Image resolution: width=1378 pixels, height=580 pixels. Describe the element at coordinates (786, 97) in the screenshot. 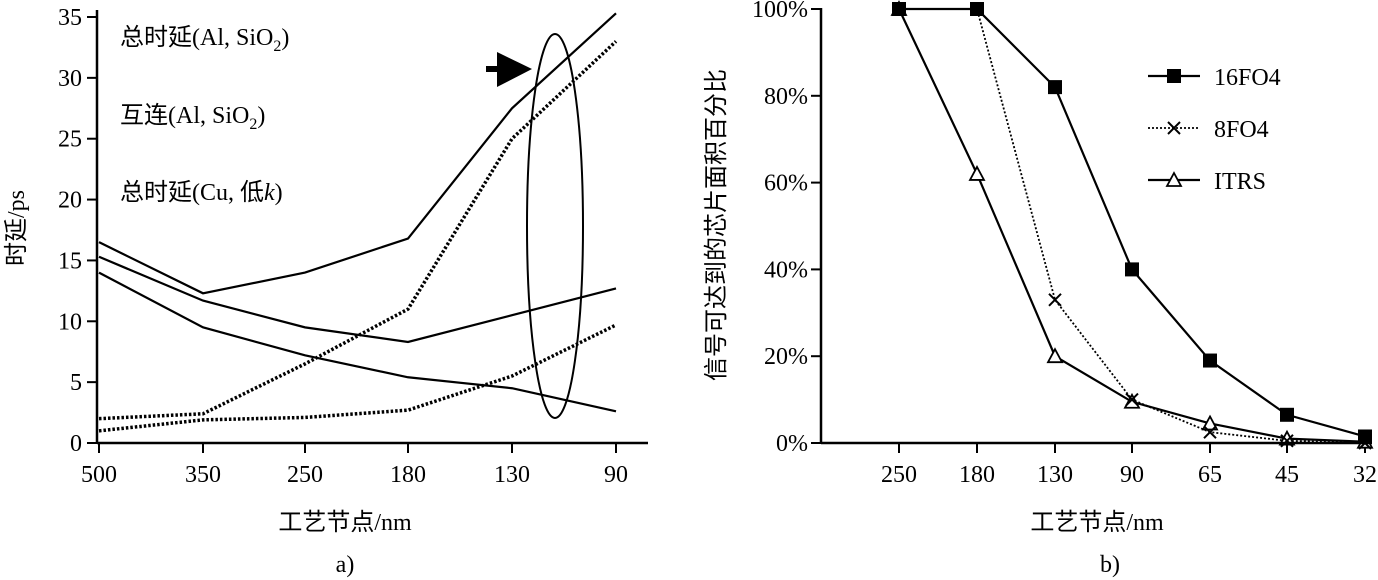

I see `b-y-tick-label: 80%` at that location.